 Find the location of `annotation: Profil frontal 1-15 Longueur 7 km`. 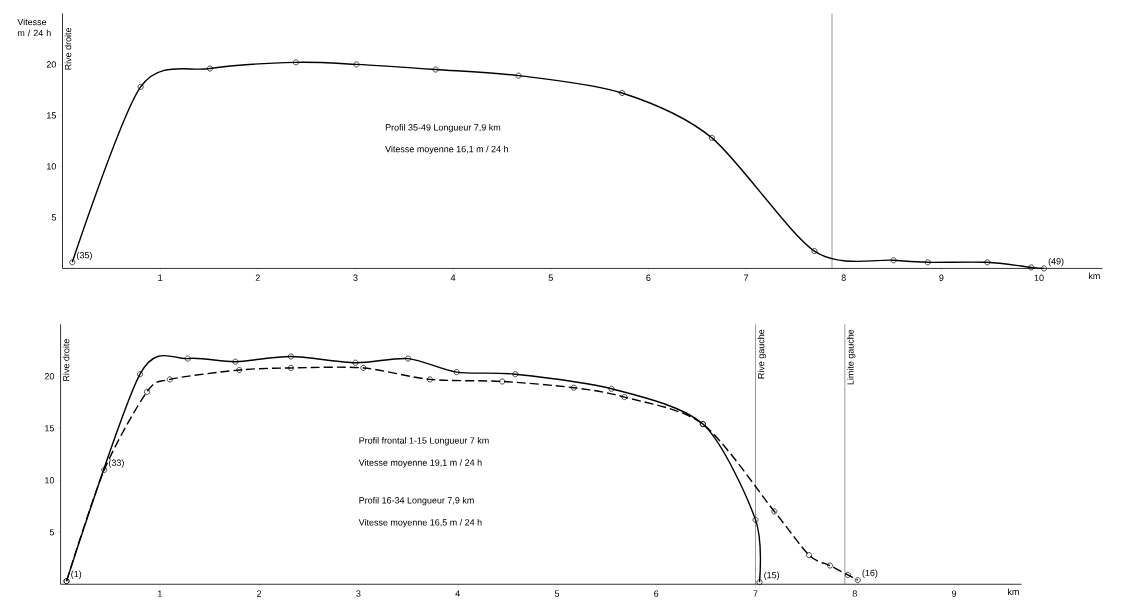

annotation: Profil frontal 1-15 Longueur 7 km is located at coordinates (424, 441).